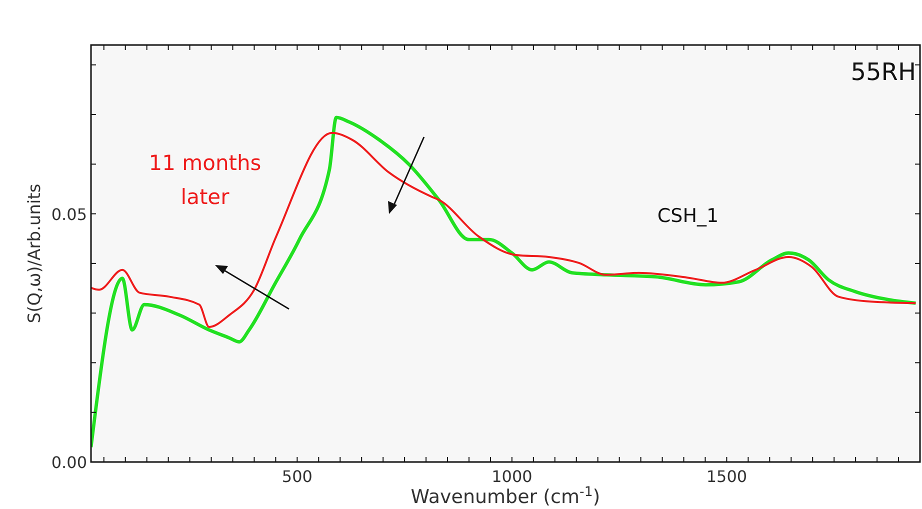 This screenshot has width=922, height=509. I want to click on y-tick-label: 0.05, so click(69, 214).